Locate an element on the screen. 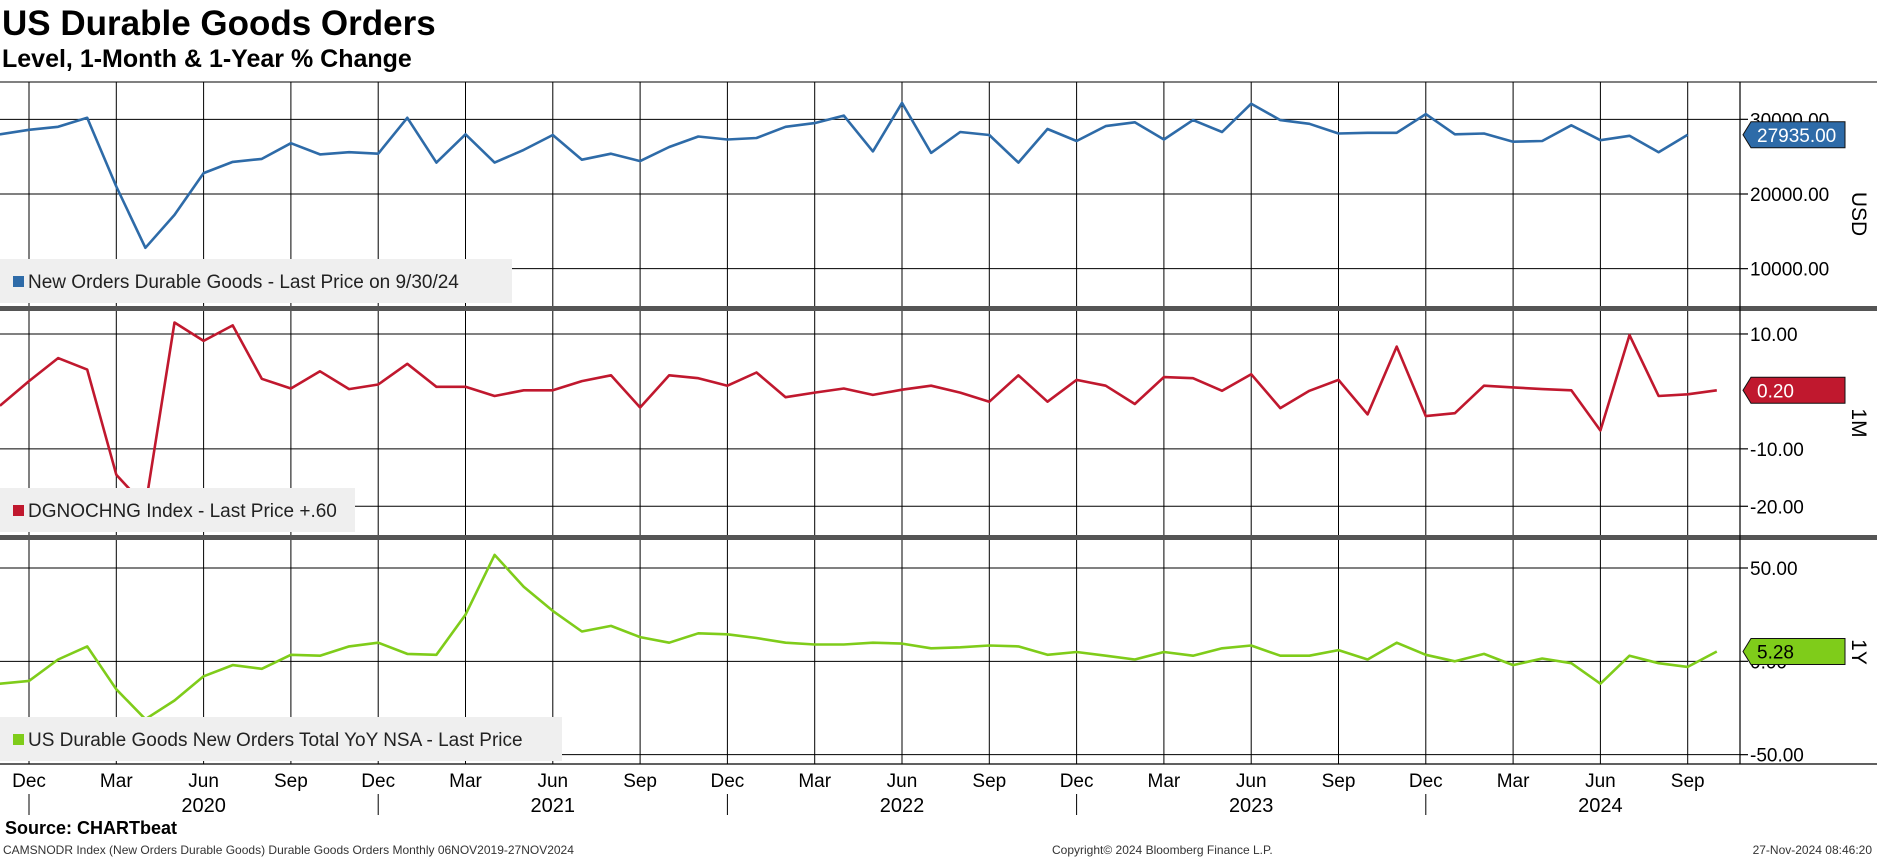 The height and width of the screenshot is (859, 1877). footer-copyright: Copyright© 2024 Bloomberg Finance L.P. is located at coordinates (1162, 850).